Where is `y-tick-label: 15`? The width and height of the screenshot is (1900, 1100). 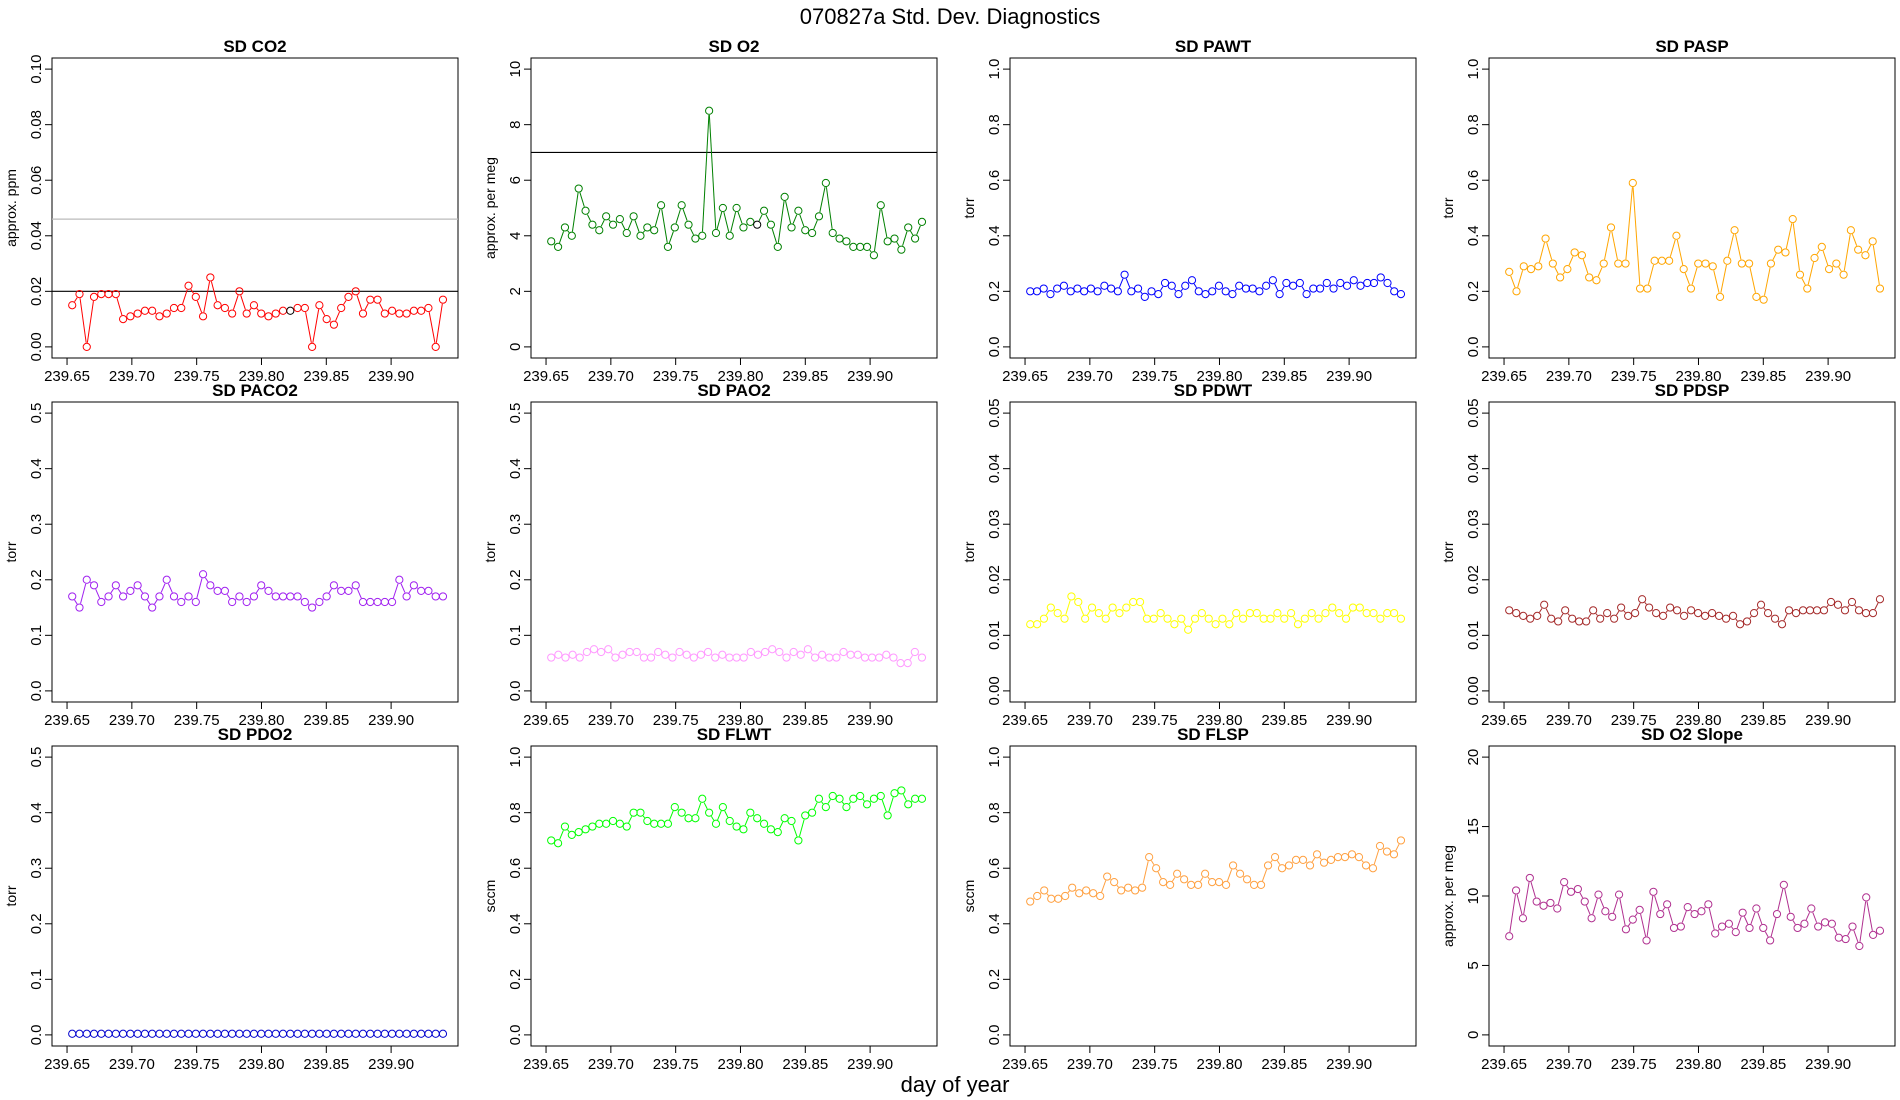
y-tick-label: 15 is located at coordinates (1473, 826).